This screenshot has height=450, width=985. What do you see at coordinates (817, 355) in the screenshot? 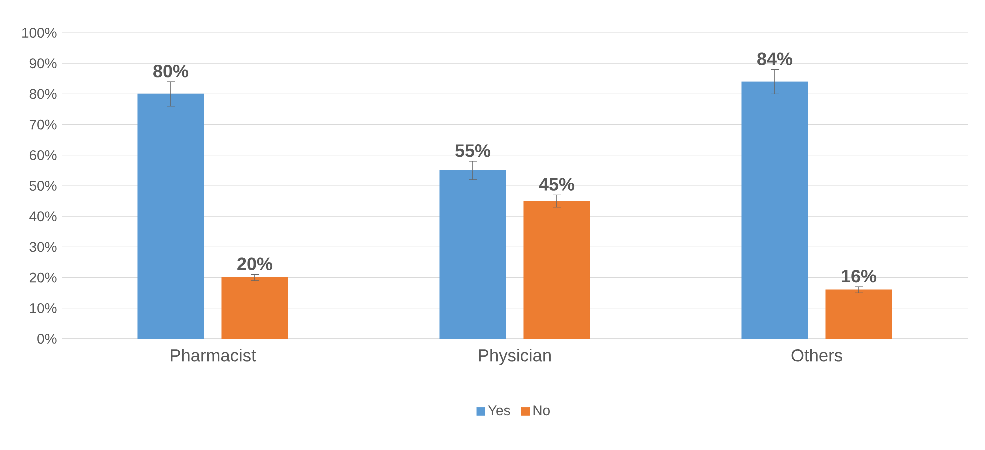
I see `x-tick-label: Others` at bounding box center [817, 355].